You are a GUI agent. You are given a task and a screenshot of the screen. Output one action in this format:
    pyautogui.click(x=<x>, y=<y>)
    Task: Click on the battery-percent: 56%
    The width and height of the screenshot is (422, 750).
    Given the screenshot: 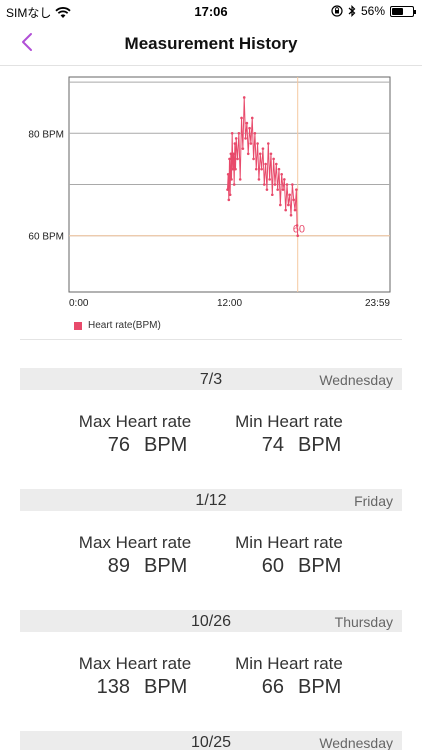 What is the action you would take?
    pyautogui.click(x=372, y=11)
    